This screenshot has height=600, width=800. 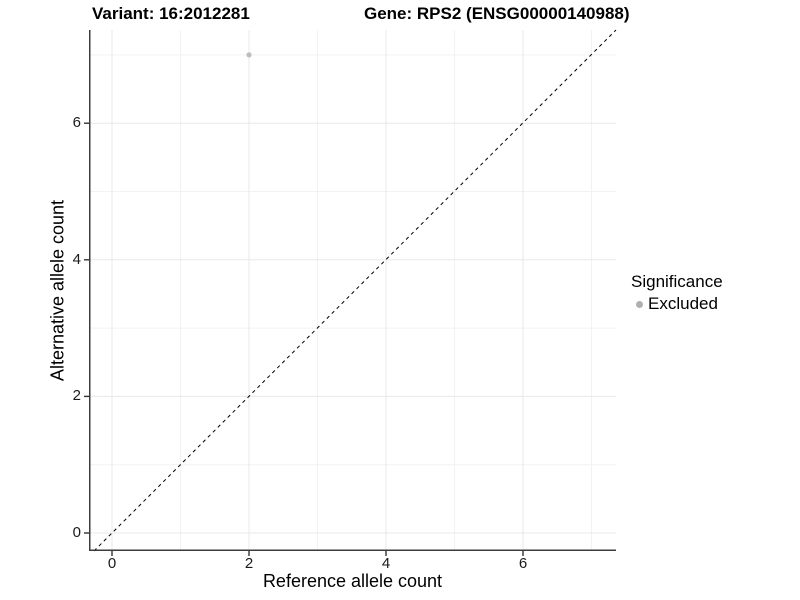 What do you see at coordinates (249, 55) in the screenshot?
I see `data-point` at bounding box center [249, 55].